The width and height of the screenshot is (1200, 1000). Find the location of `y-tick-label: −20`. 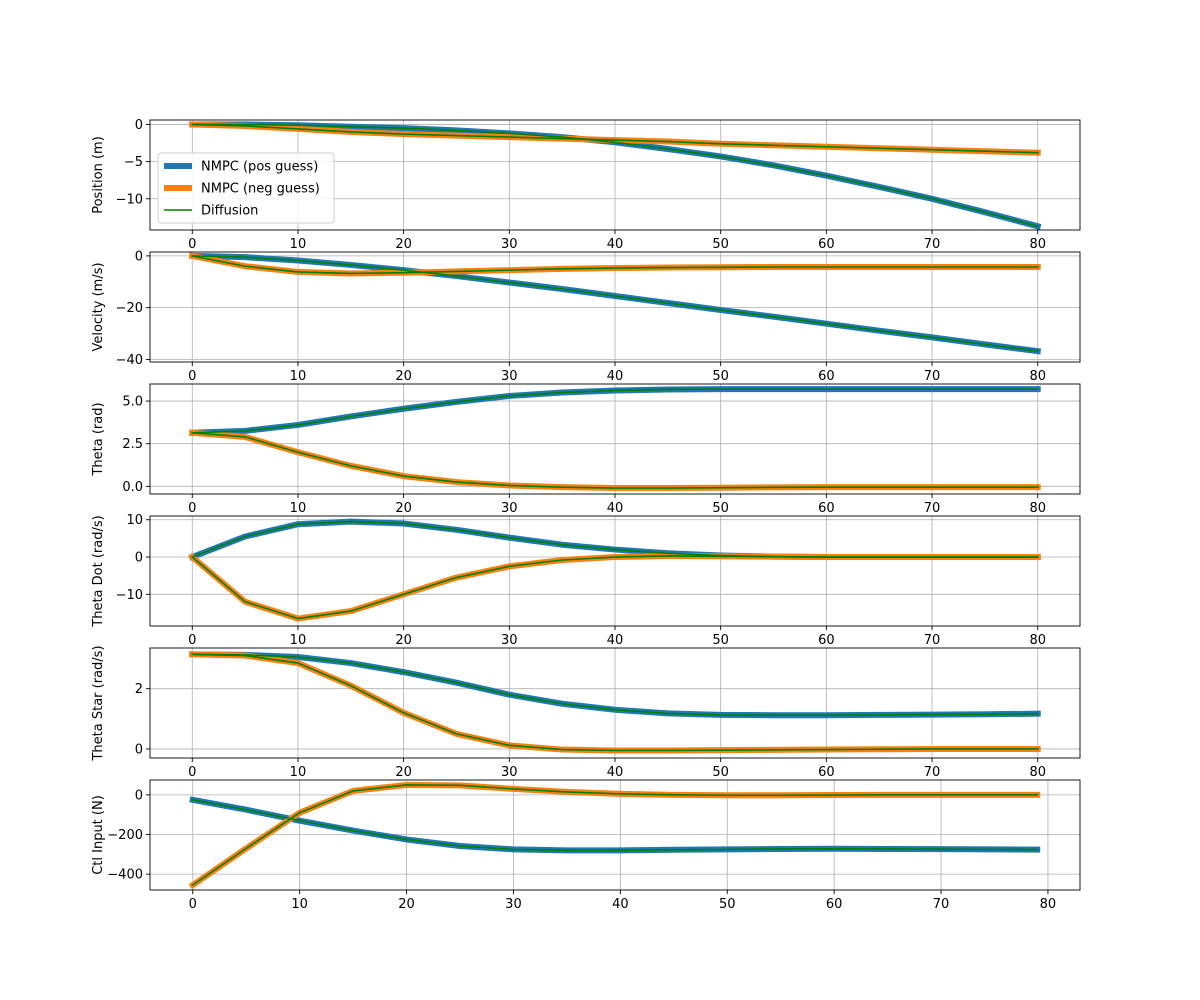

y-tick-label: −20 is located at coordinates (129, 308).